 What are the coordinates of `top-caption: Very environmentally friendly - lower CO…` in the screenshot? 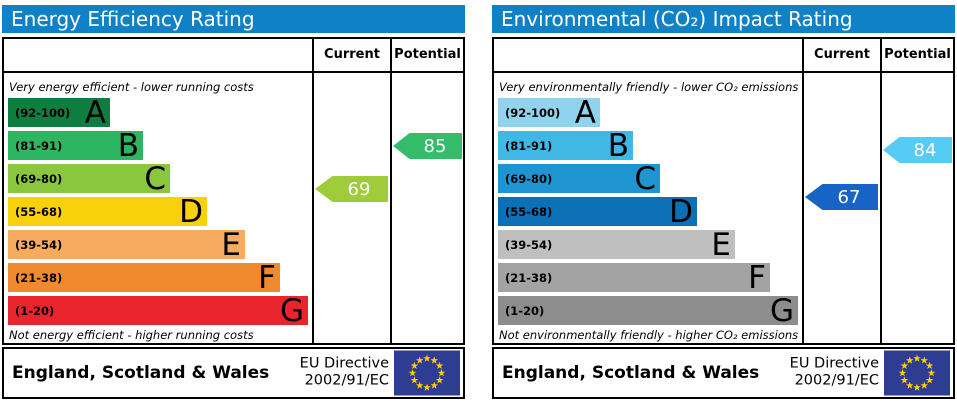 It's located at (649, 87).